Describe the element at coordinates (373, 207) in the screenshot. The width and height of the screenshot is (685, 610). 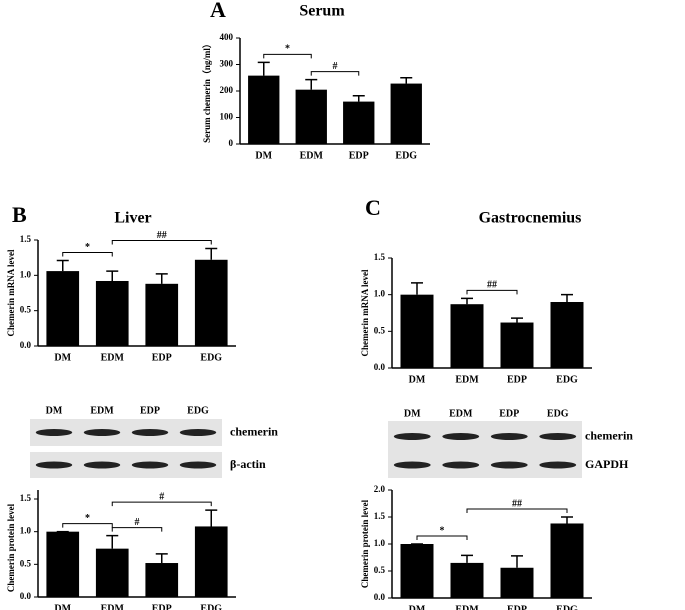
I see `panel-label: C` at that location.